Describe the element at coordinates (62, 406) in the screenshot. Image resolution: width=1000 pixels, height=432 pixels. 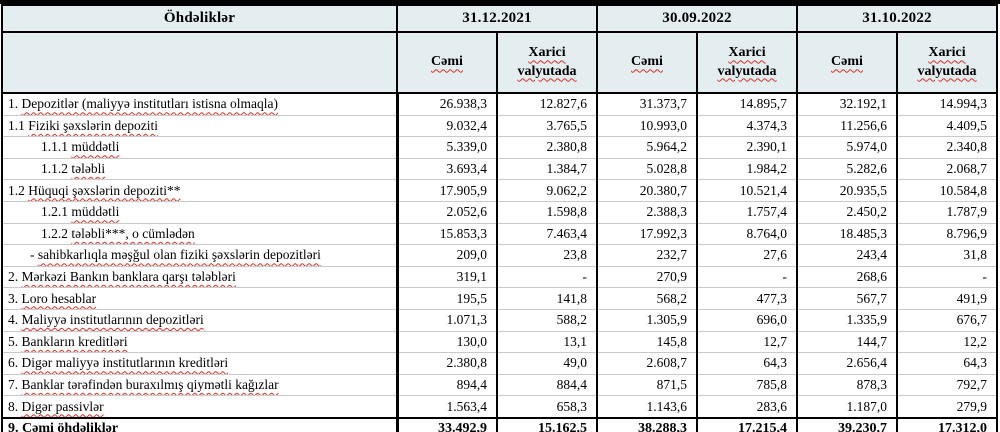
I see `row-label: Digər passivlər` at that location.